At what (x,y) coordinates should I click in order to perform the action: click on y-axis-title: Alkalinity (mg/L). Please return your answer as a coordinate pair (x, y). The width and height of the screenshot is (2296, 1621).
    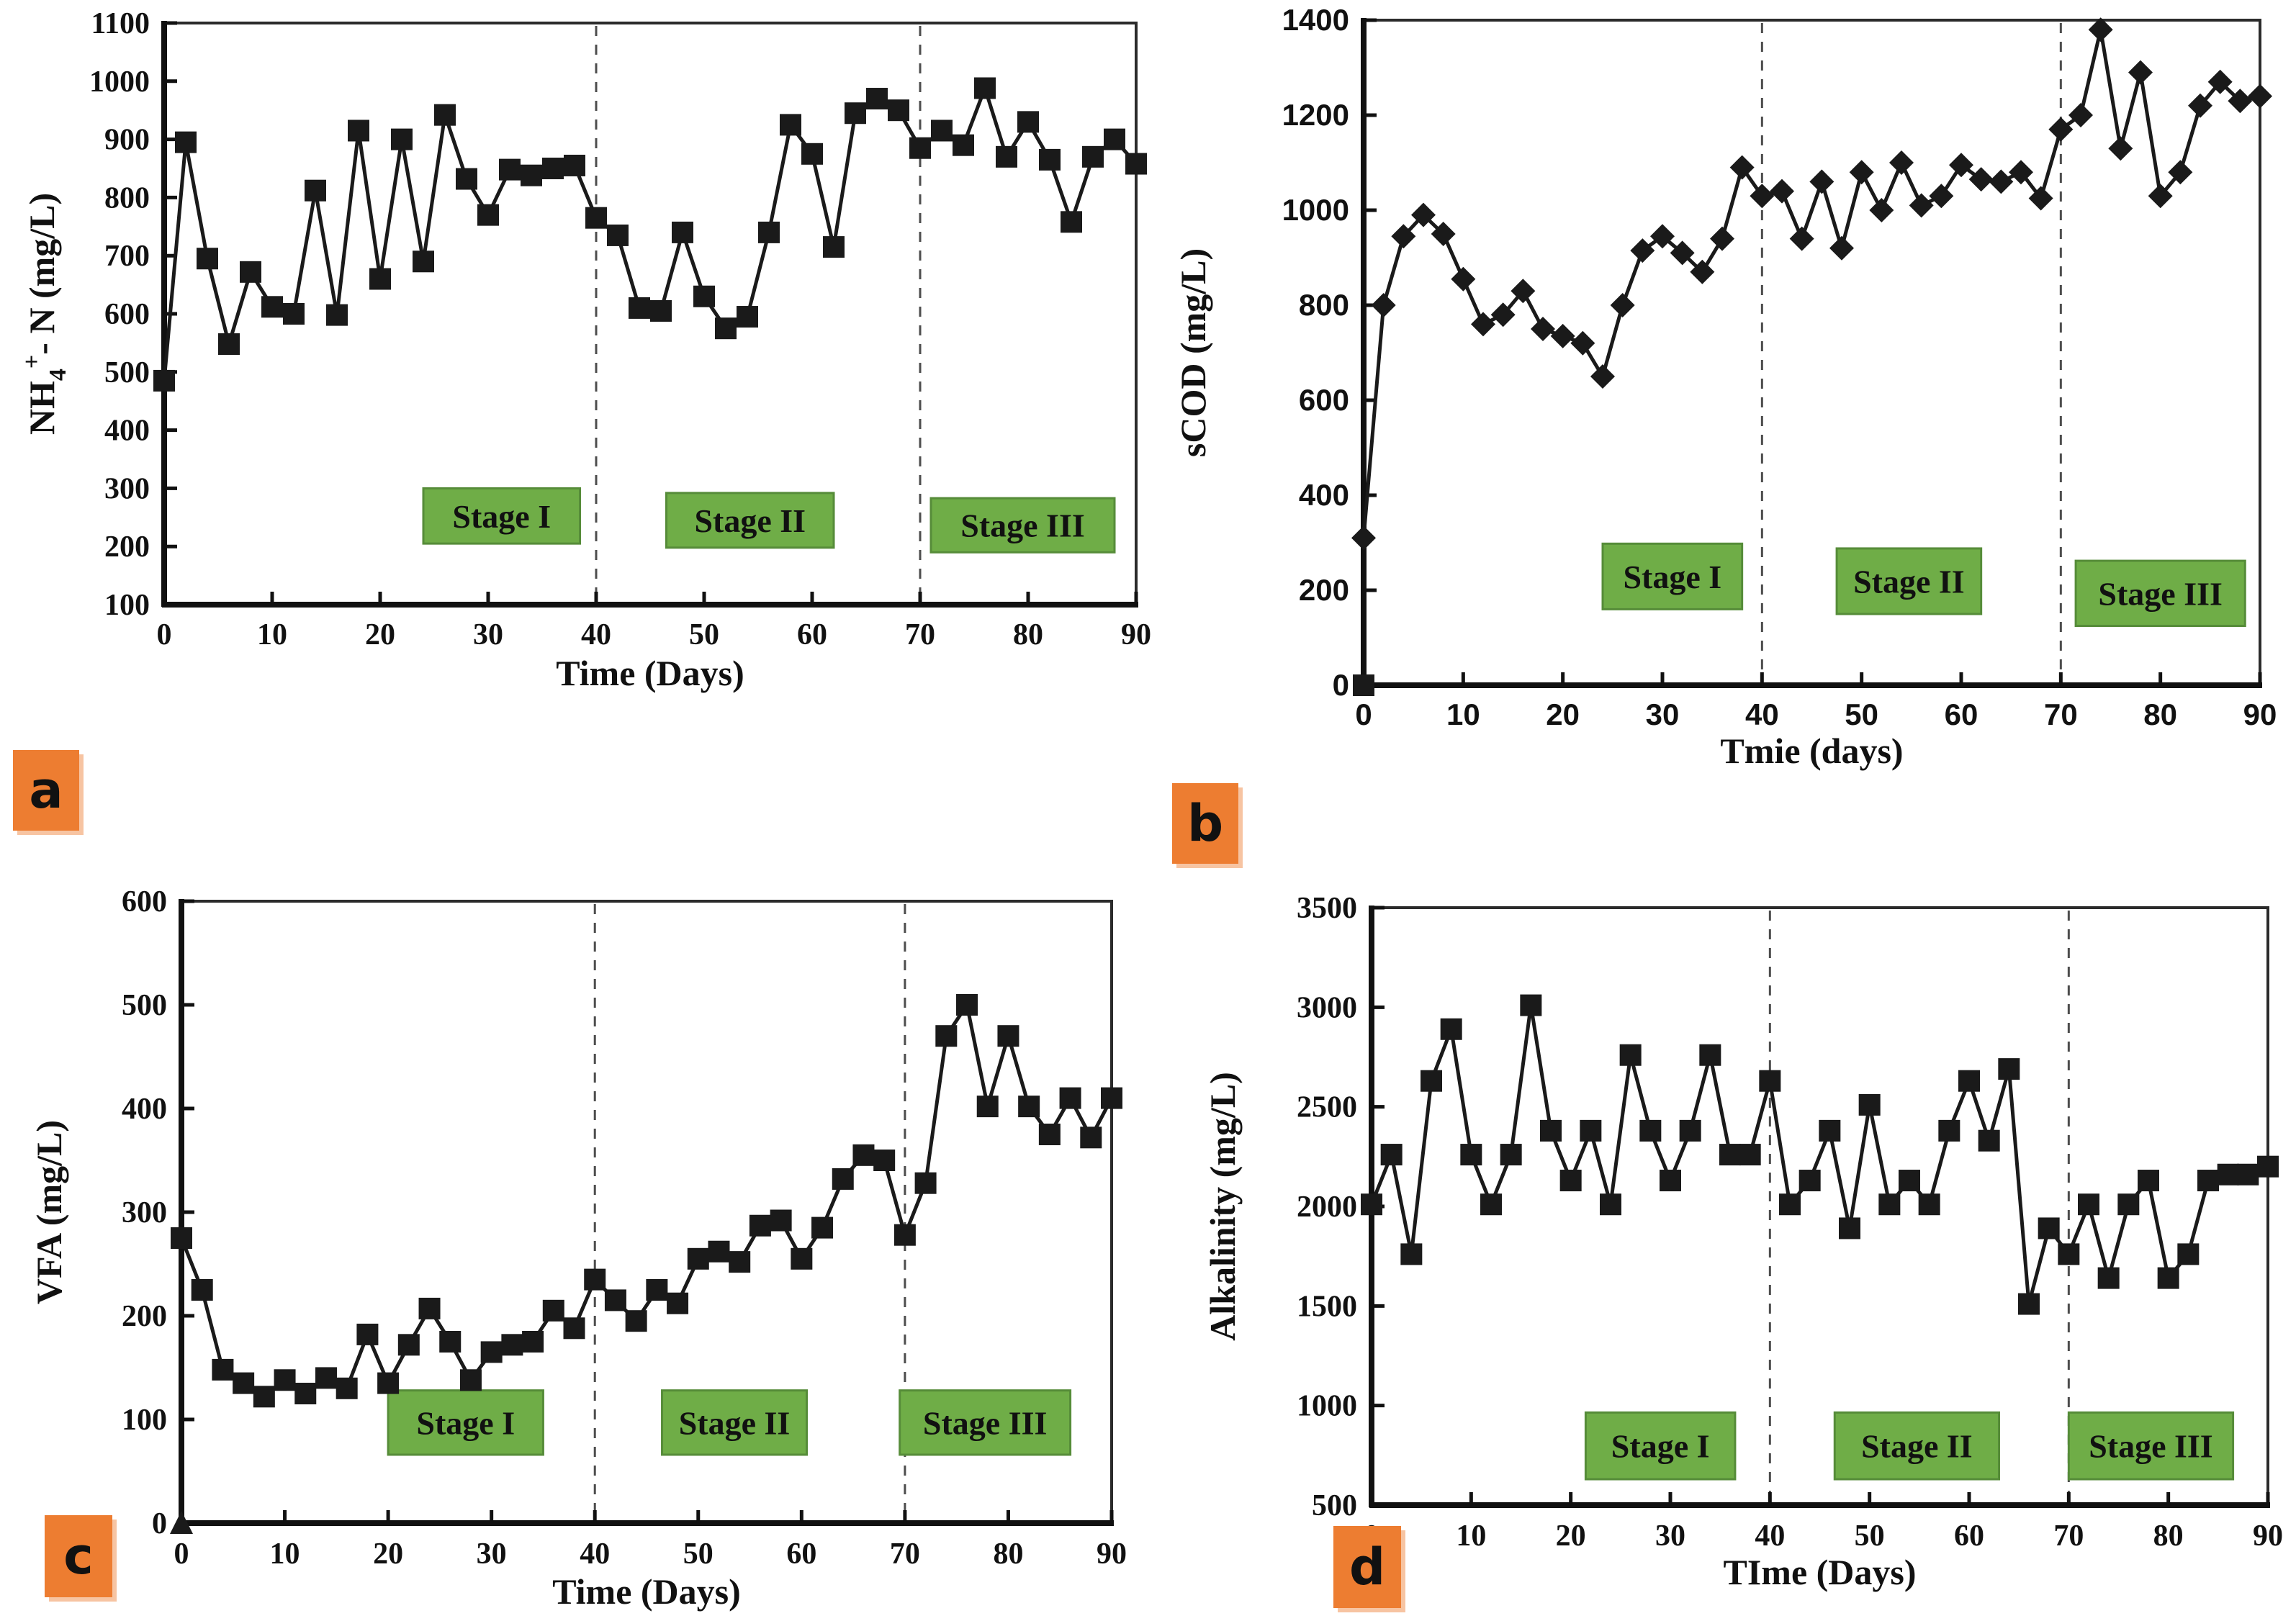
    Looking at the image, I should click on (1223, 1207).